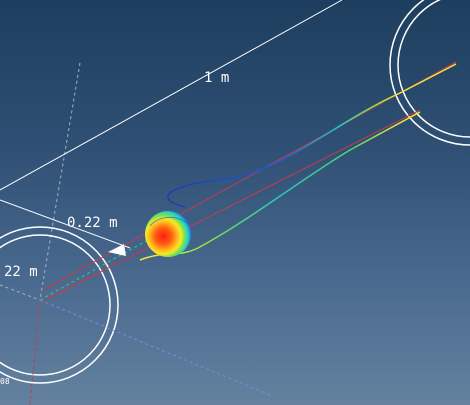 The height and width of the screenshot is (405, 470). I want to click on axis-blue-dashed, so click(155, 347).